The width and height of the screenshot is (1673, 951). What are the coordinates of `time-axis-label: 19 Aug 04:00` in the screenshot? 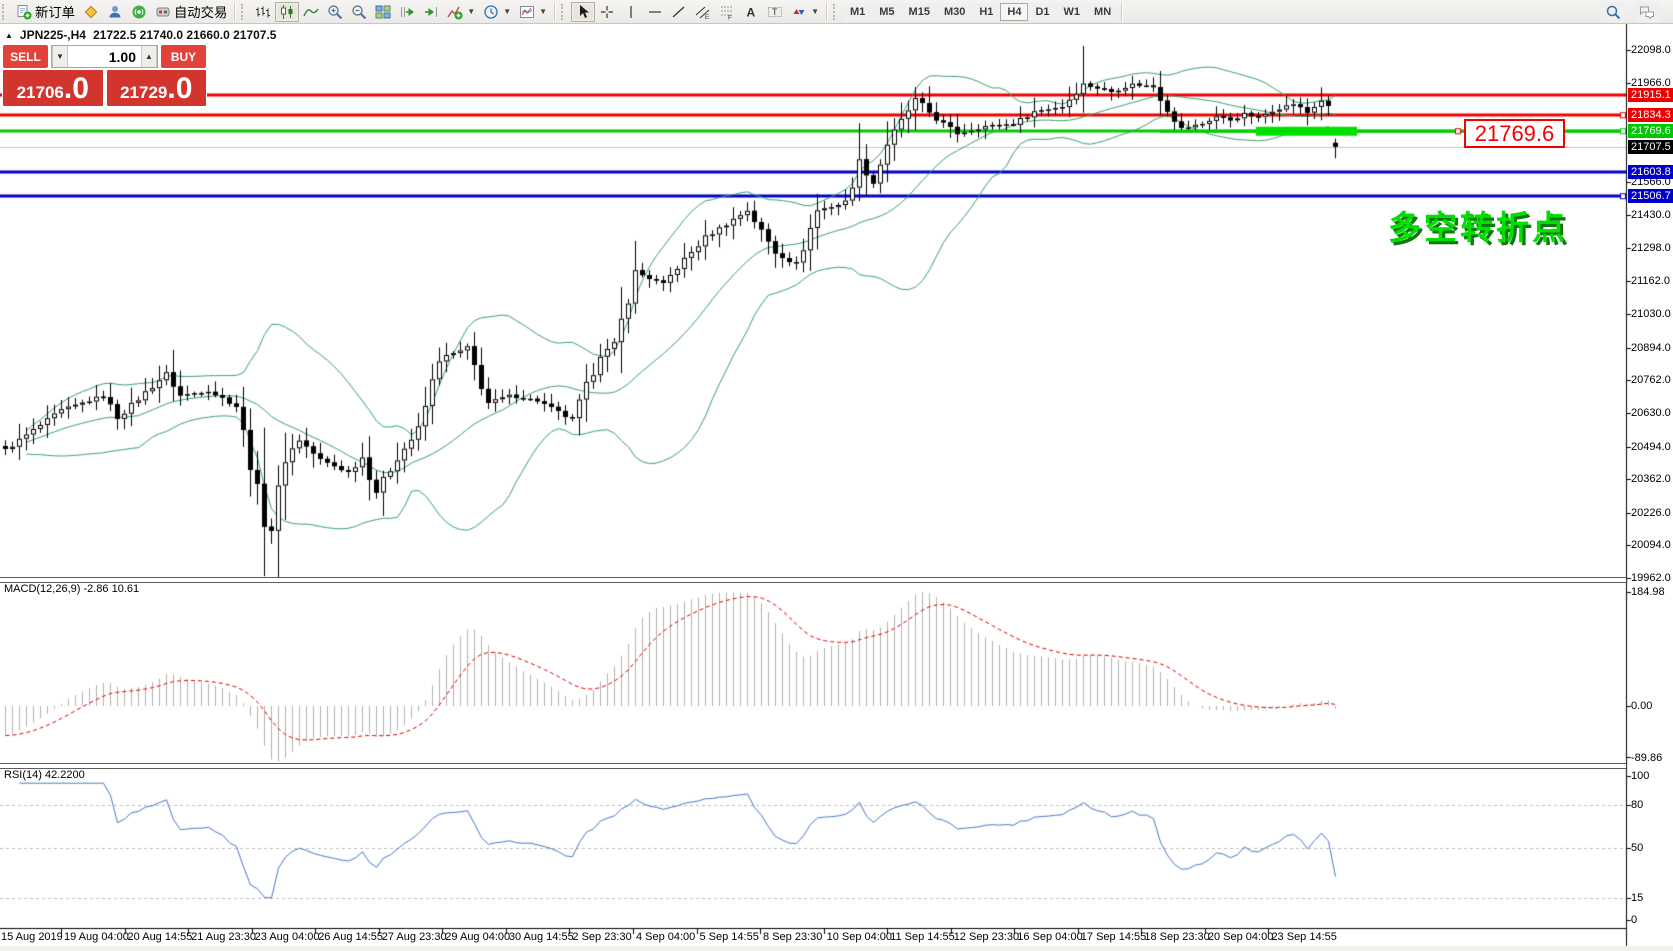 It's located at (96, 937).